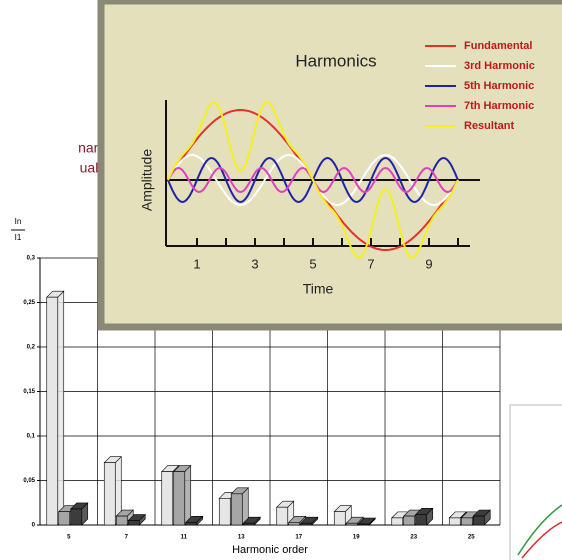  Describe the element at coordinates (29, 303) in the screenshot. I see `y-tick-label: 0,25` at that location.